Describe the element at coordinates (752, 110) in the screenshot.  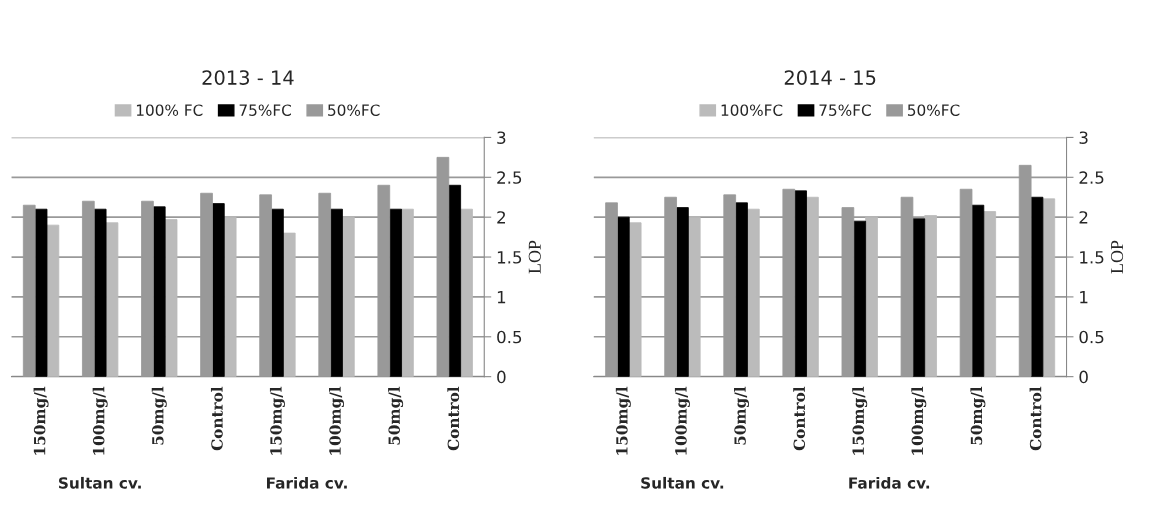
I see `legend-label: 100%FC` at that location.